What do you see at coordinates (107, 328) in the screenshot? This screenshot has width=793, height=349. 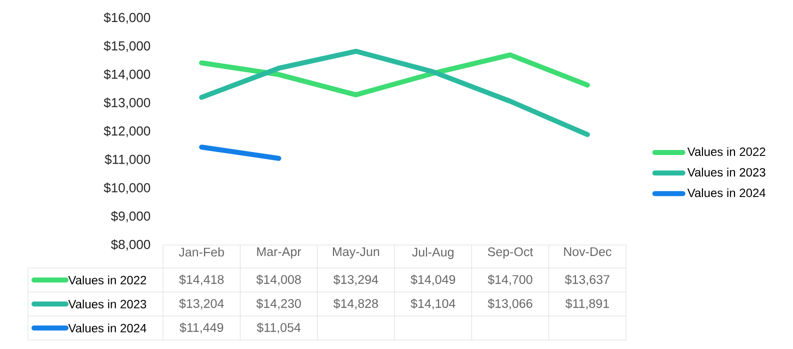 I see `legend-label: Values in 2024` at bounding box center [107, 328].